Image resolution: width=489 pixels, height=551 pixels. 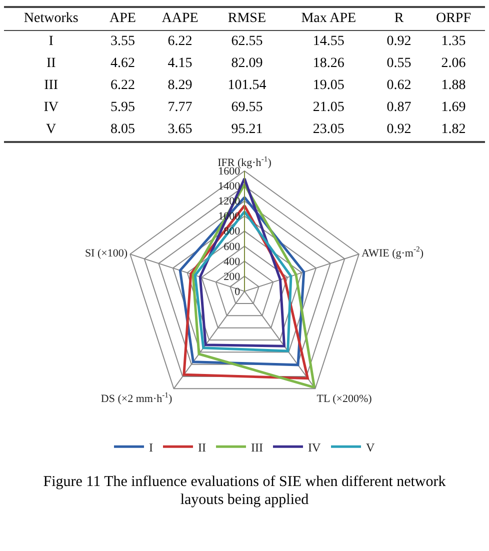 I want to click on legend-label: III, so click(x=257, y=447).